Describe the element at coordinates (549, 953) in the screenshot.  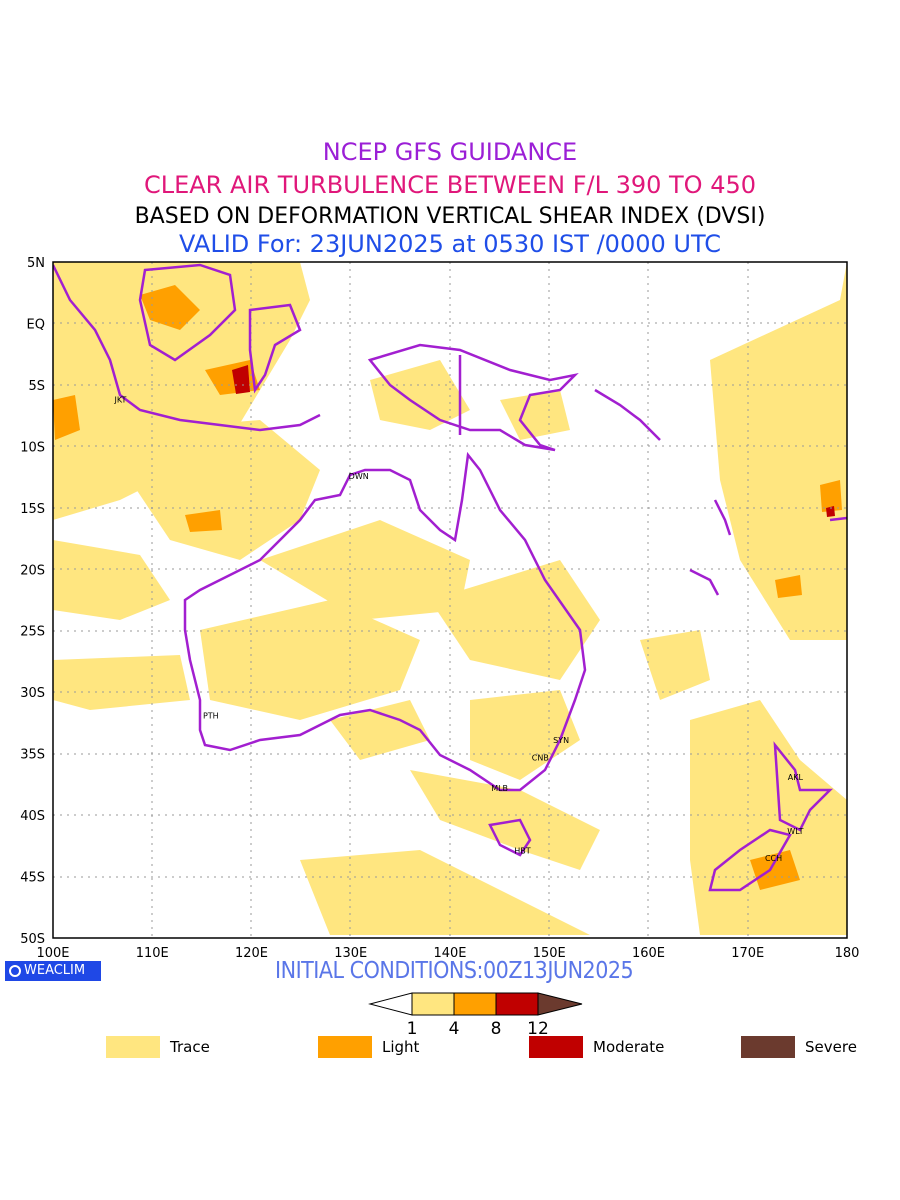
I see `lon-tick-label: 150E` at that location.